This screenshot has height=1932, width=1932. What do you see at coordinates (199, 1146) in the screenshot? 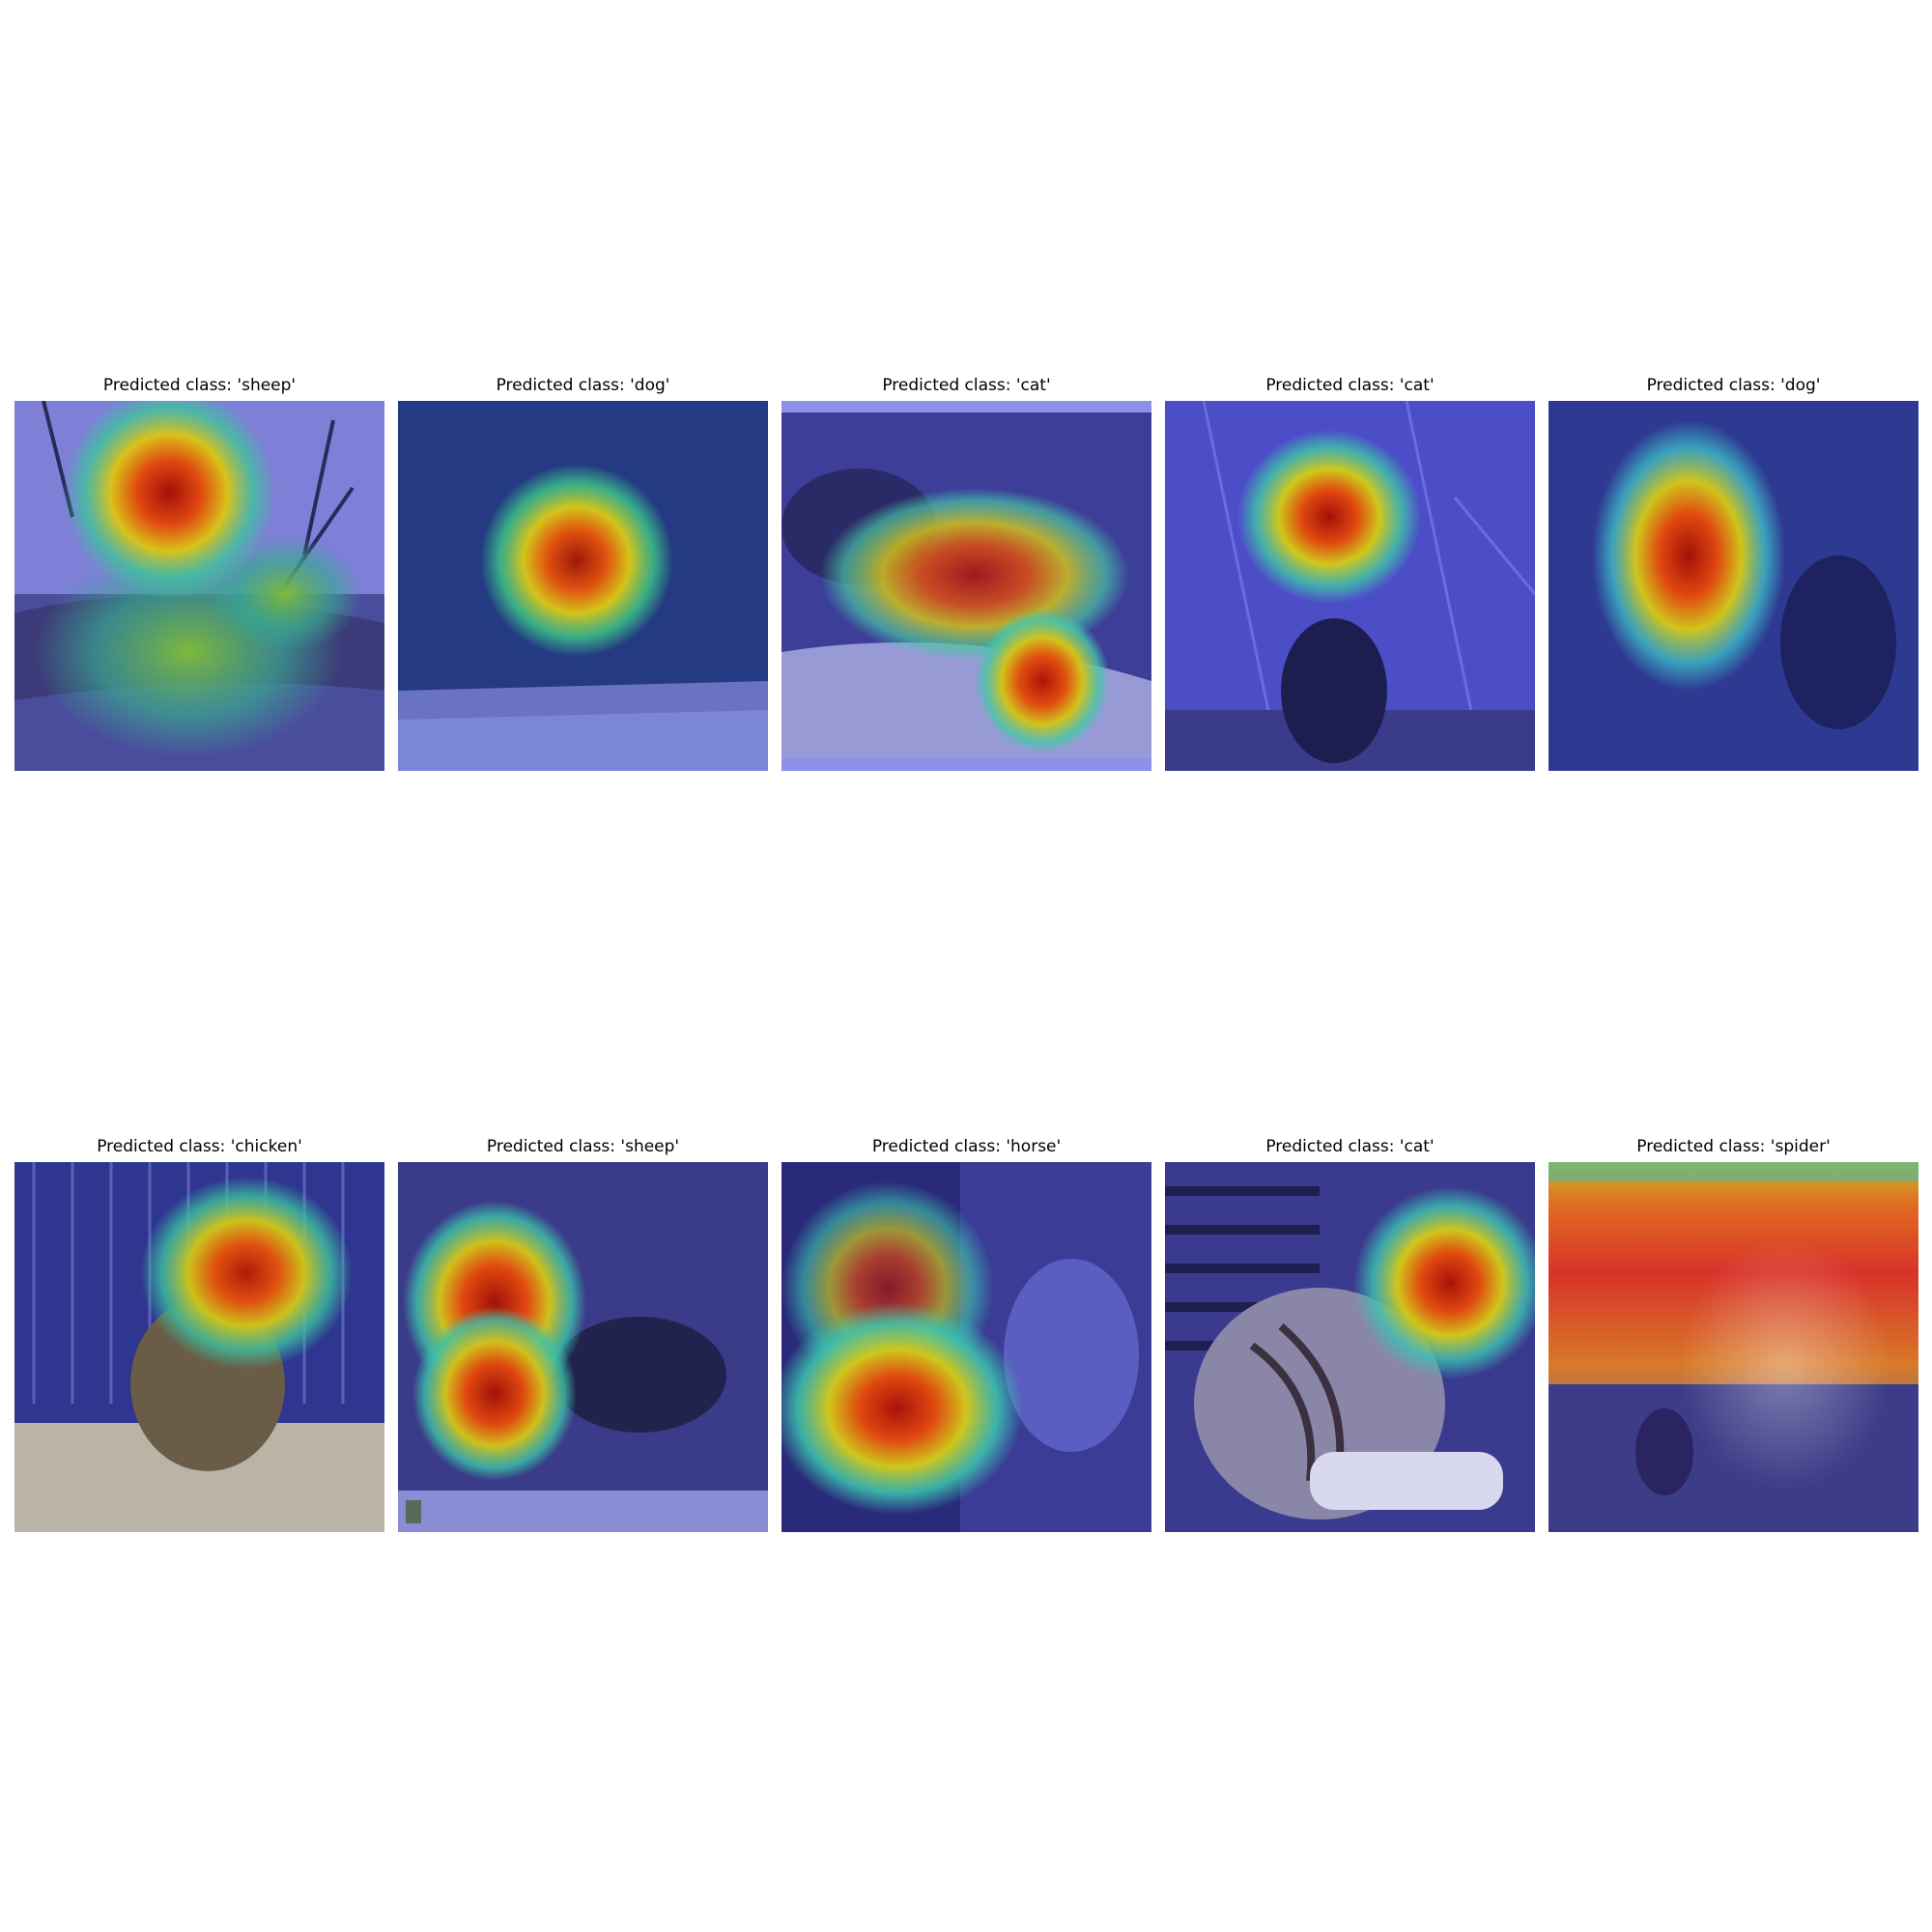
I see `panel-caption: Predicted class: 'chicken'` at bounding box center [199, 1146].